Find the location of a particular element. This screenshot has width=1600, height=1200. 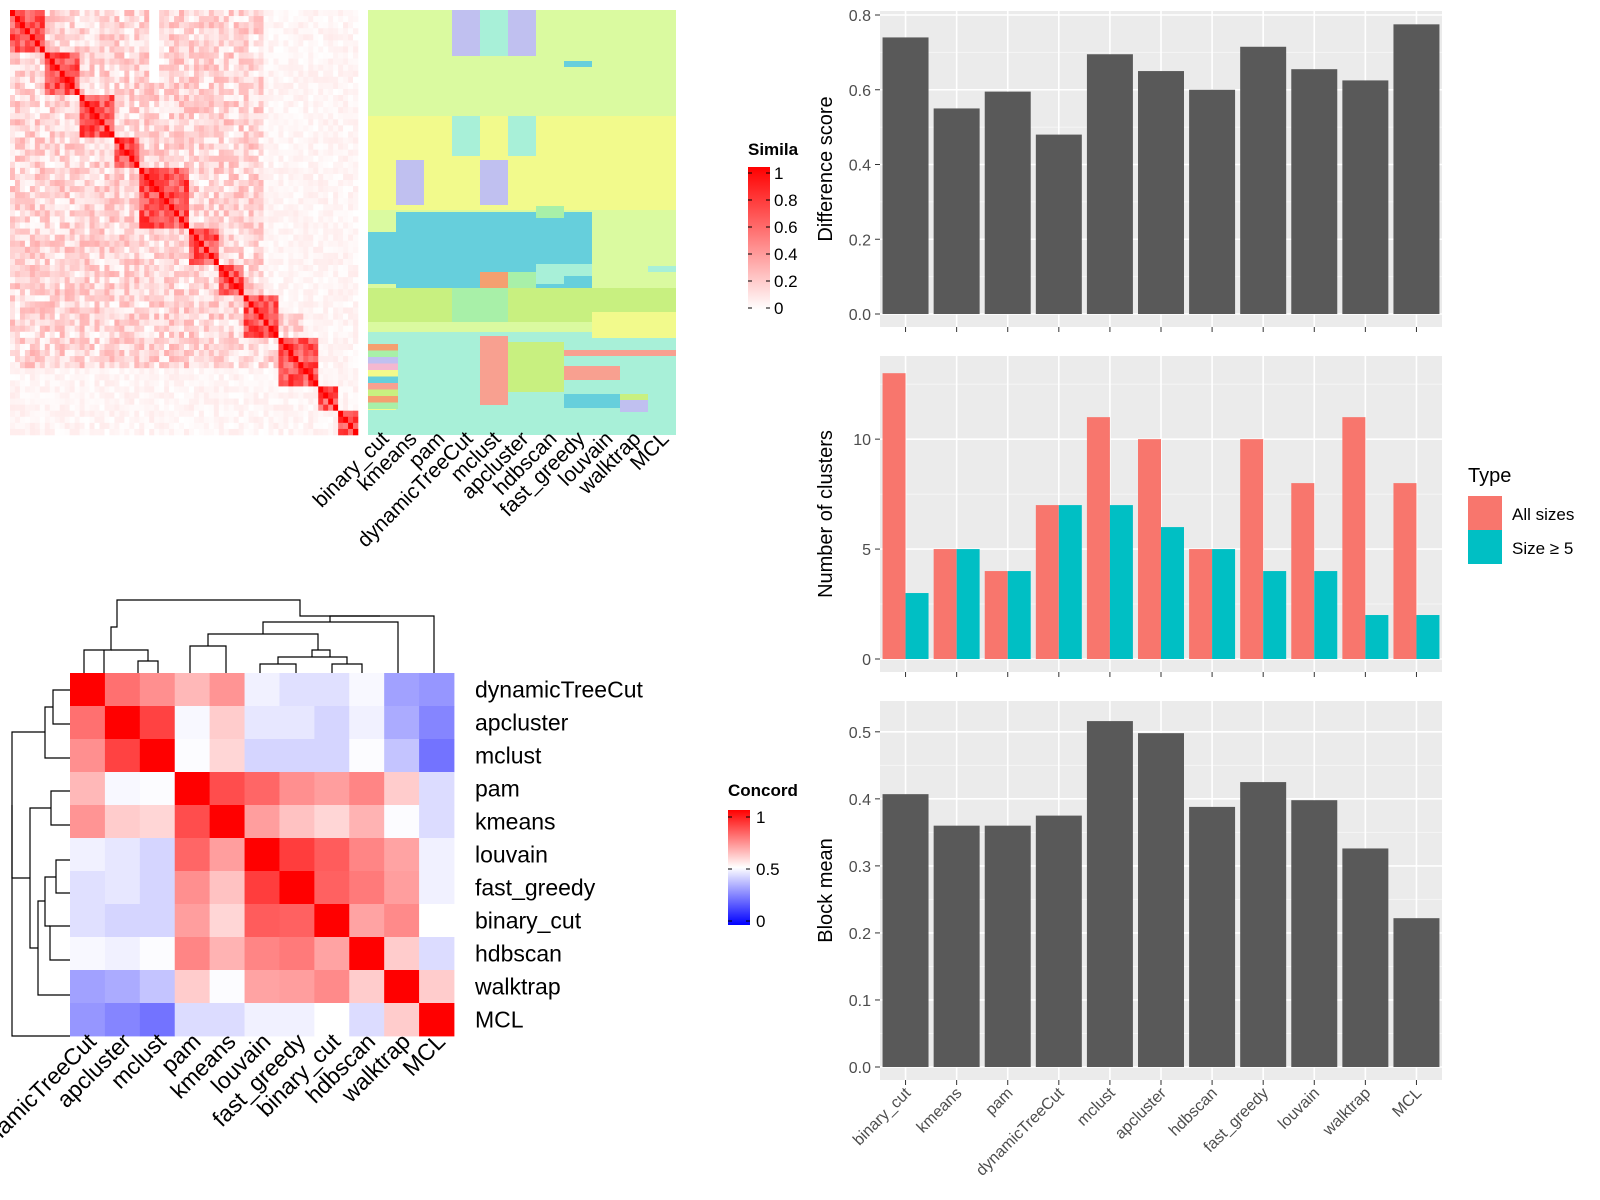

membership-strip is located at coordinates (383, 392).